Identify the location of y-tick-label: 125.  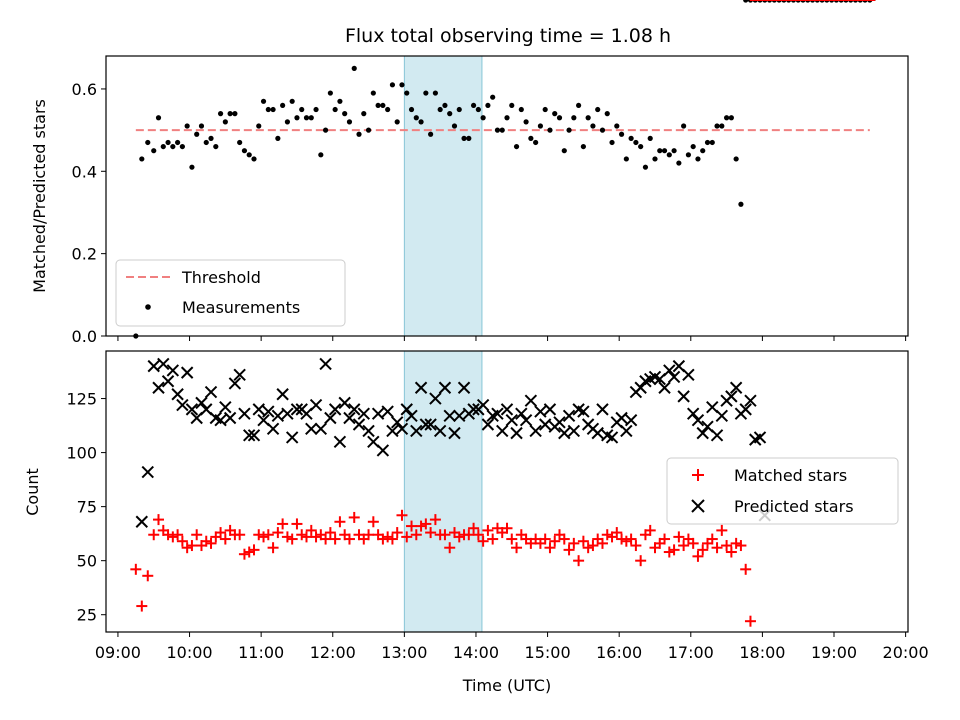
(81, 399).